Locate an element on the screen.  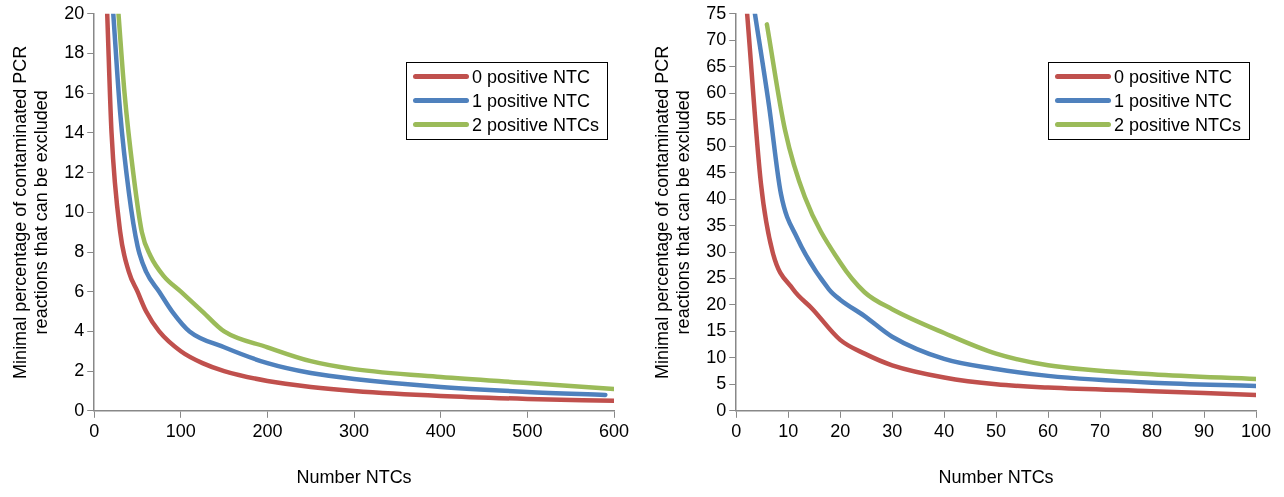
y-tick-label: 55 is located at coordinates (716, 118).